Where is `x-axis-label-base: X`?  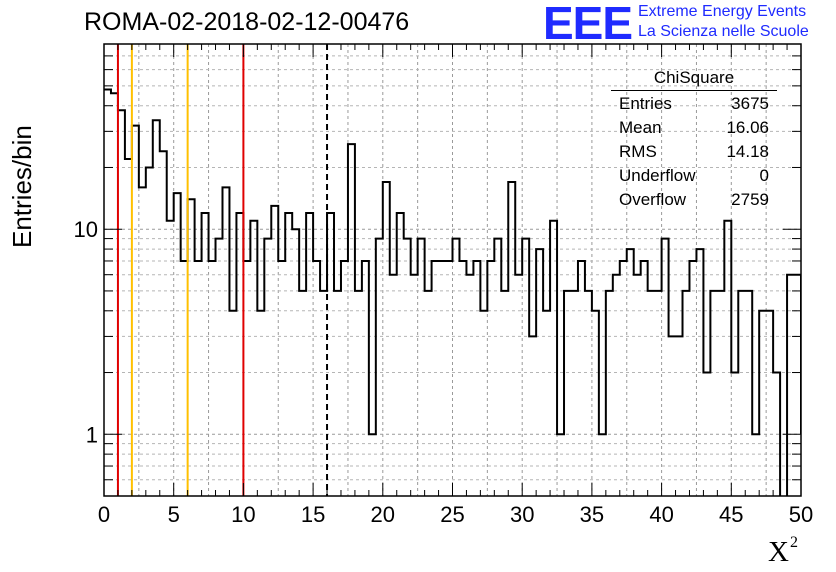
x-axis-label-base: X is located at coordinates (778, 552).